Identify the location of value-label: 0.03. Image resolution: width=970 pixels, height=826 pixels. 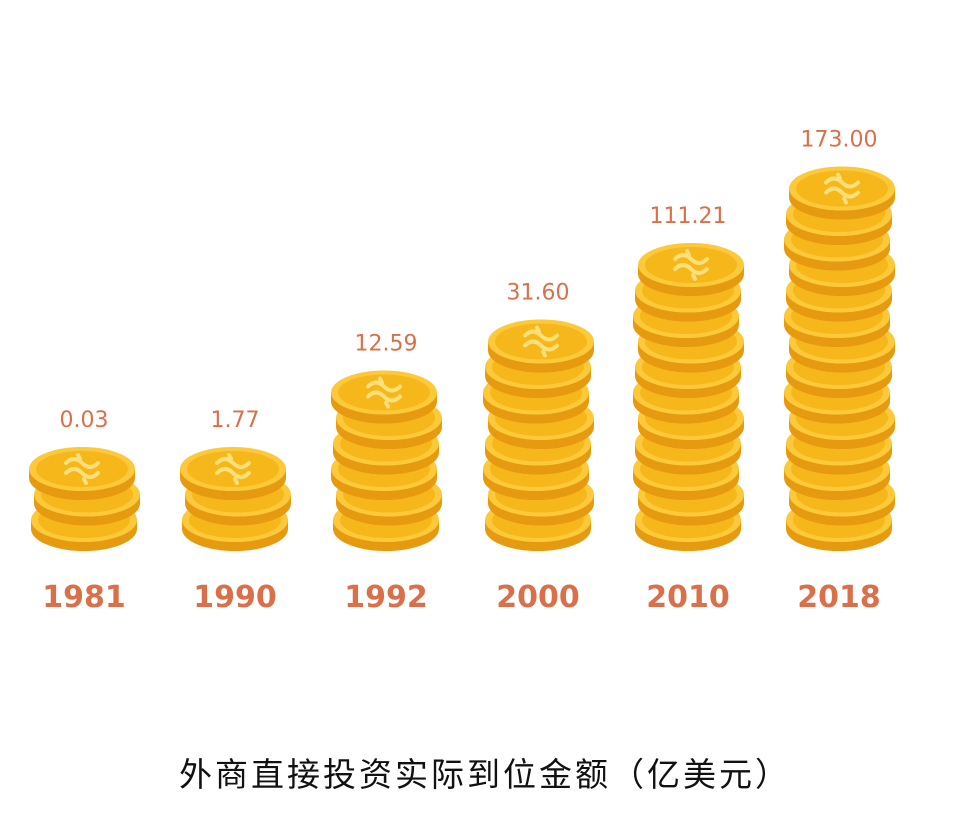
(84, 420).